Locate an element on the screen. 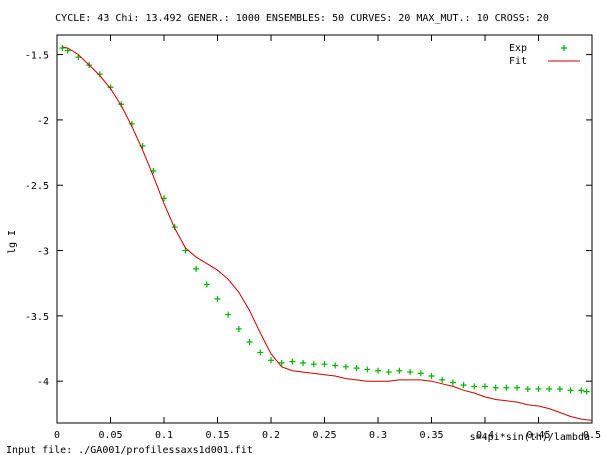 The width and height of the screenshot is (607, 455). x-tick-label: 0.4 is located at coordinates (485, 435).